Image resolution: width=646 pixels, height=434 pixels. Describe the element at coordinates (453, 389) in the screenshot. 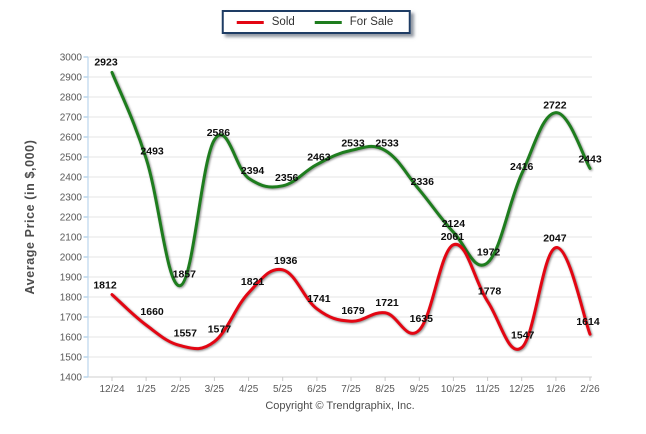

I see `x-tick-label: 10/25` at that location.